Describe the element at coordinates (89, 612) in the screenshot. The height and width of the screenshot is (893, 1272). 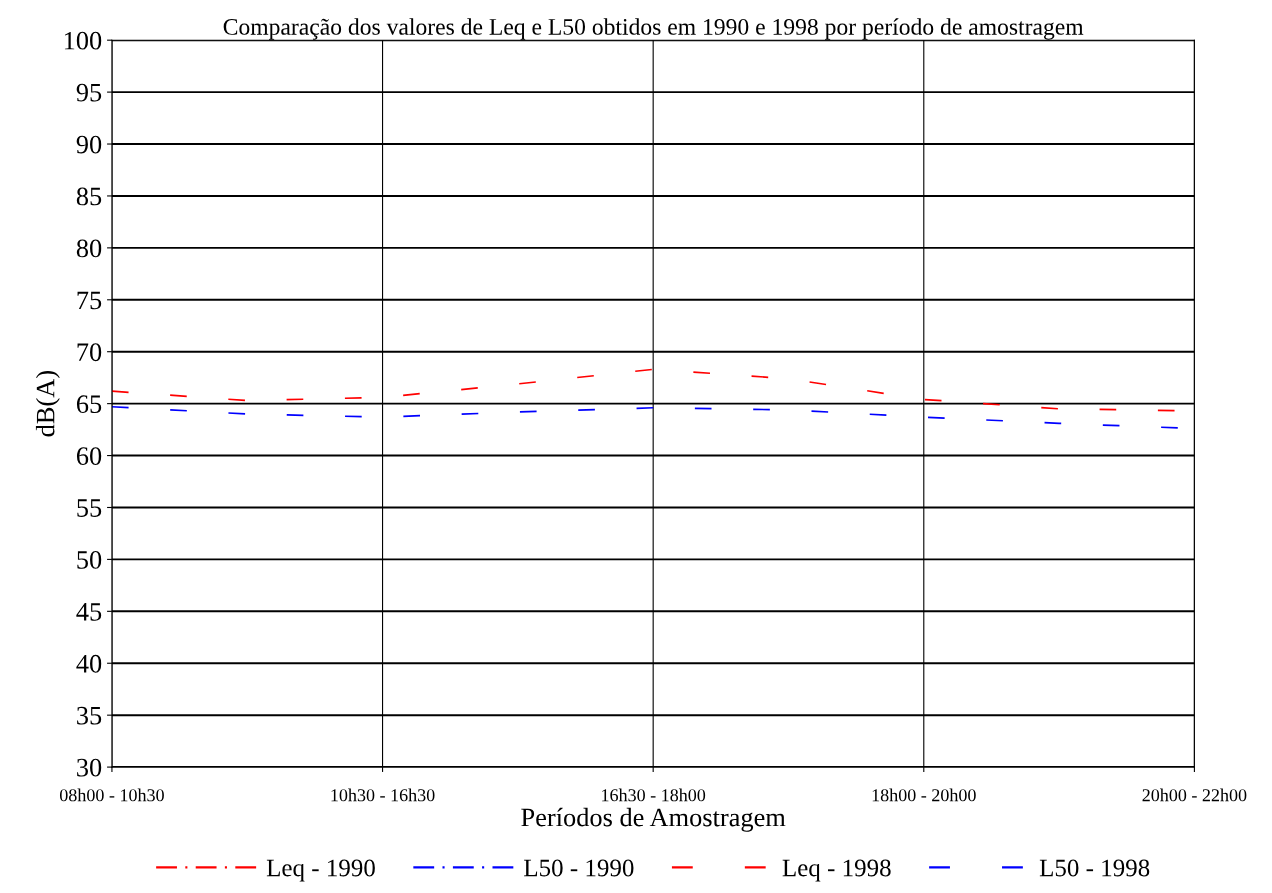
I see `y-tick-label: 45` at that location.